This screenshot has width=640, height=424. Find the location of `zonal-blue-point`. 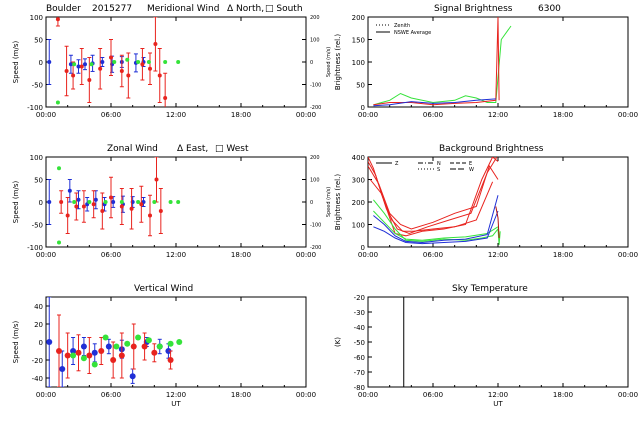

zonal-blue-point is located at coordinates (49, 202).